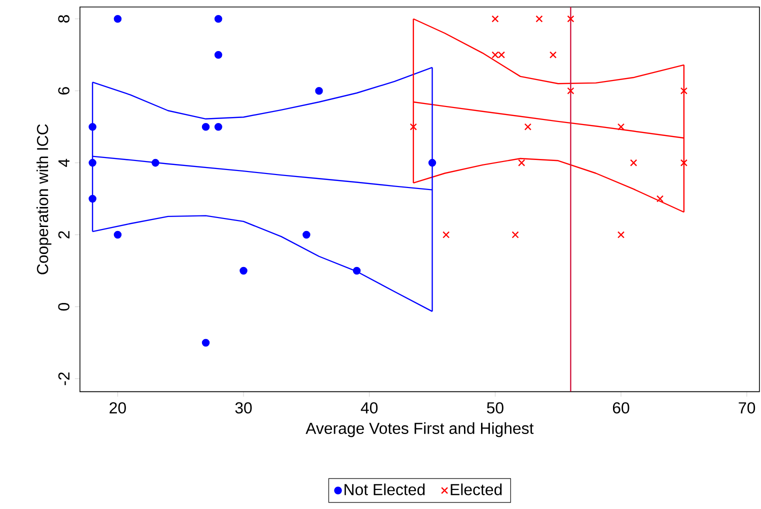 This screenshot has height=509, width=761. Describe the element at coordinates (747, 408) in the screenshot. I see `x-tick-label: 70` at that location.